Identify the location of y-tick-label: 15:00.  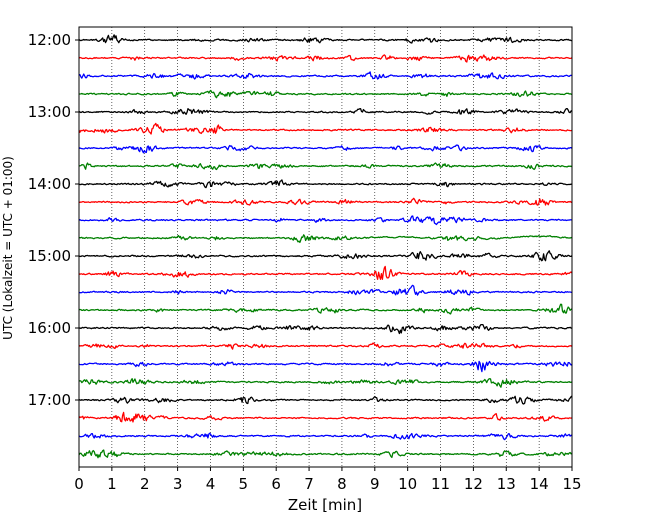
(49, 256).